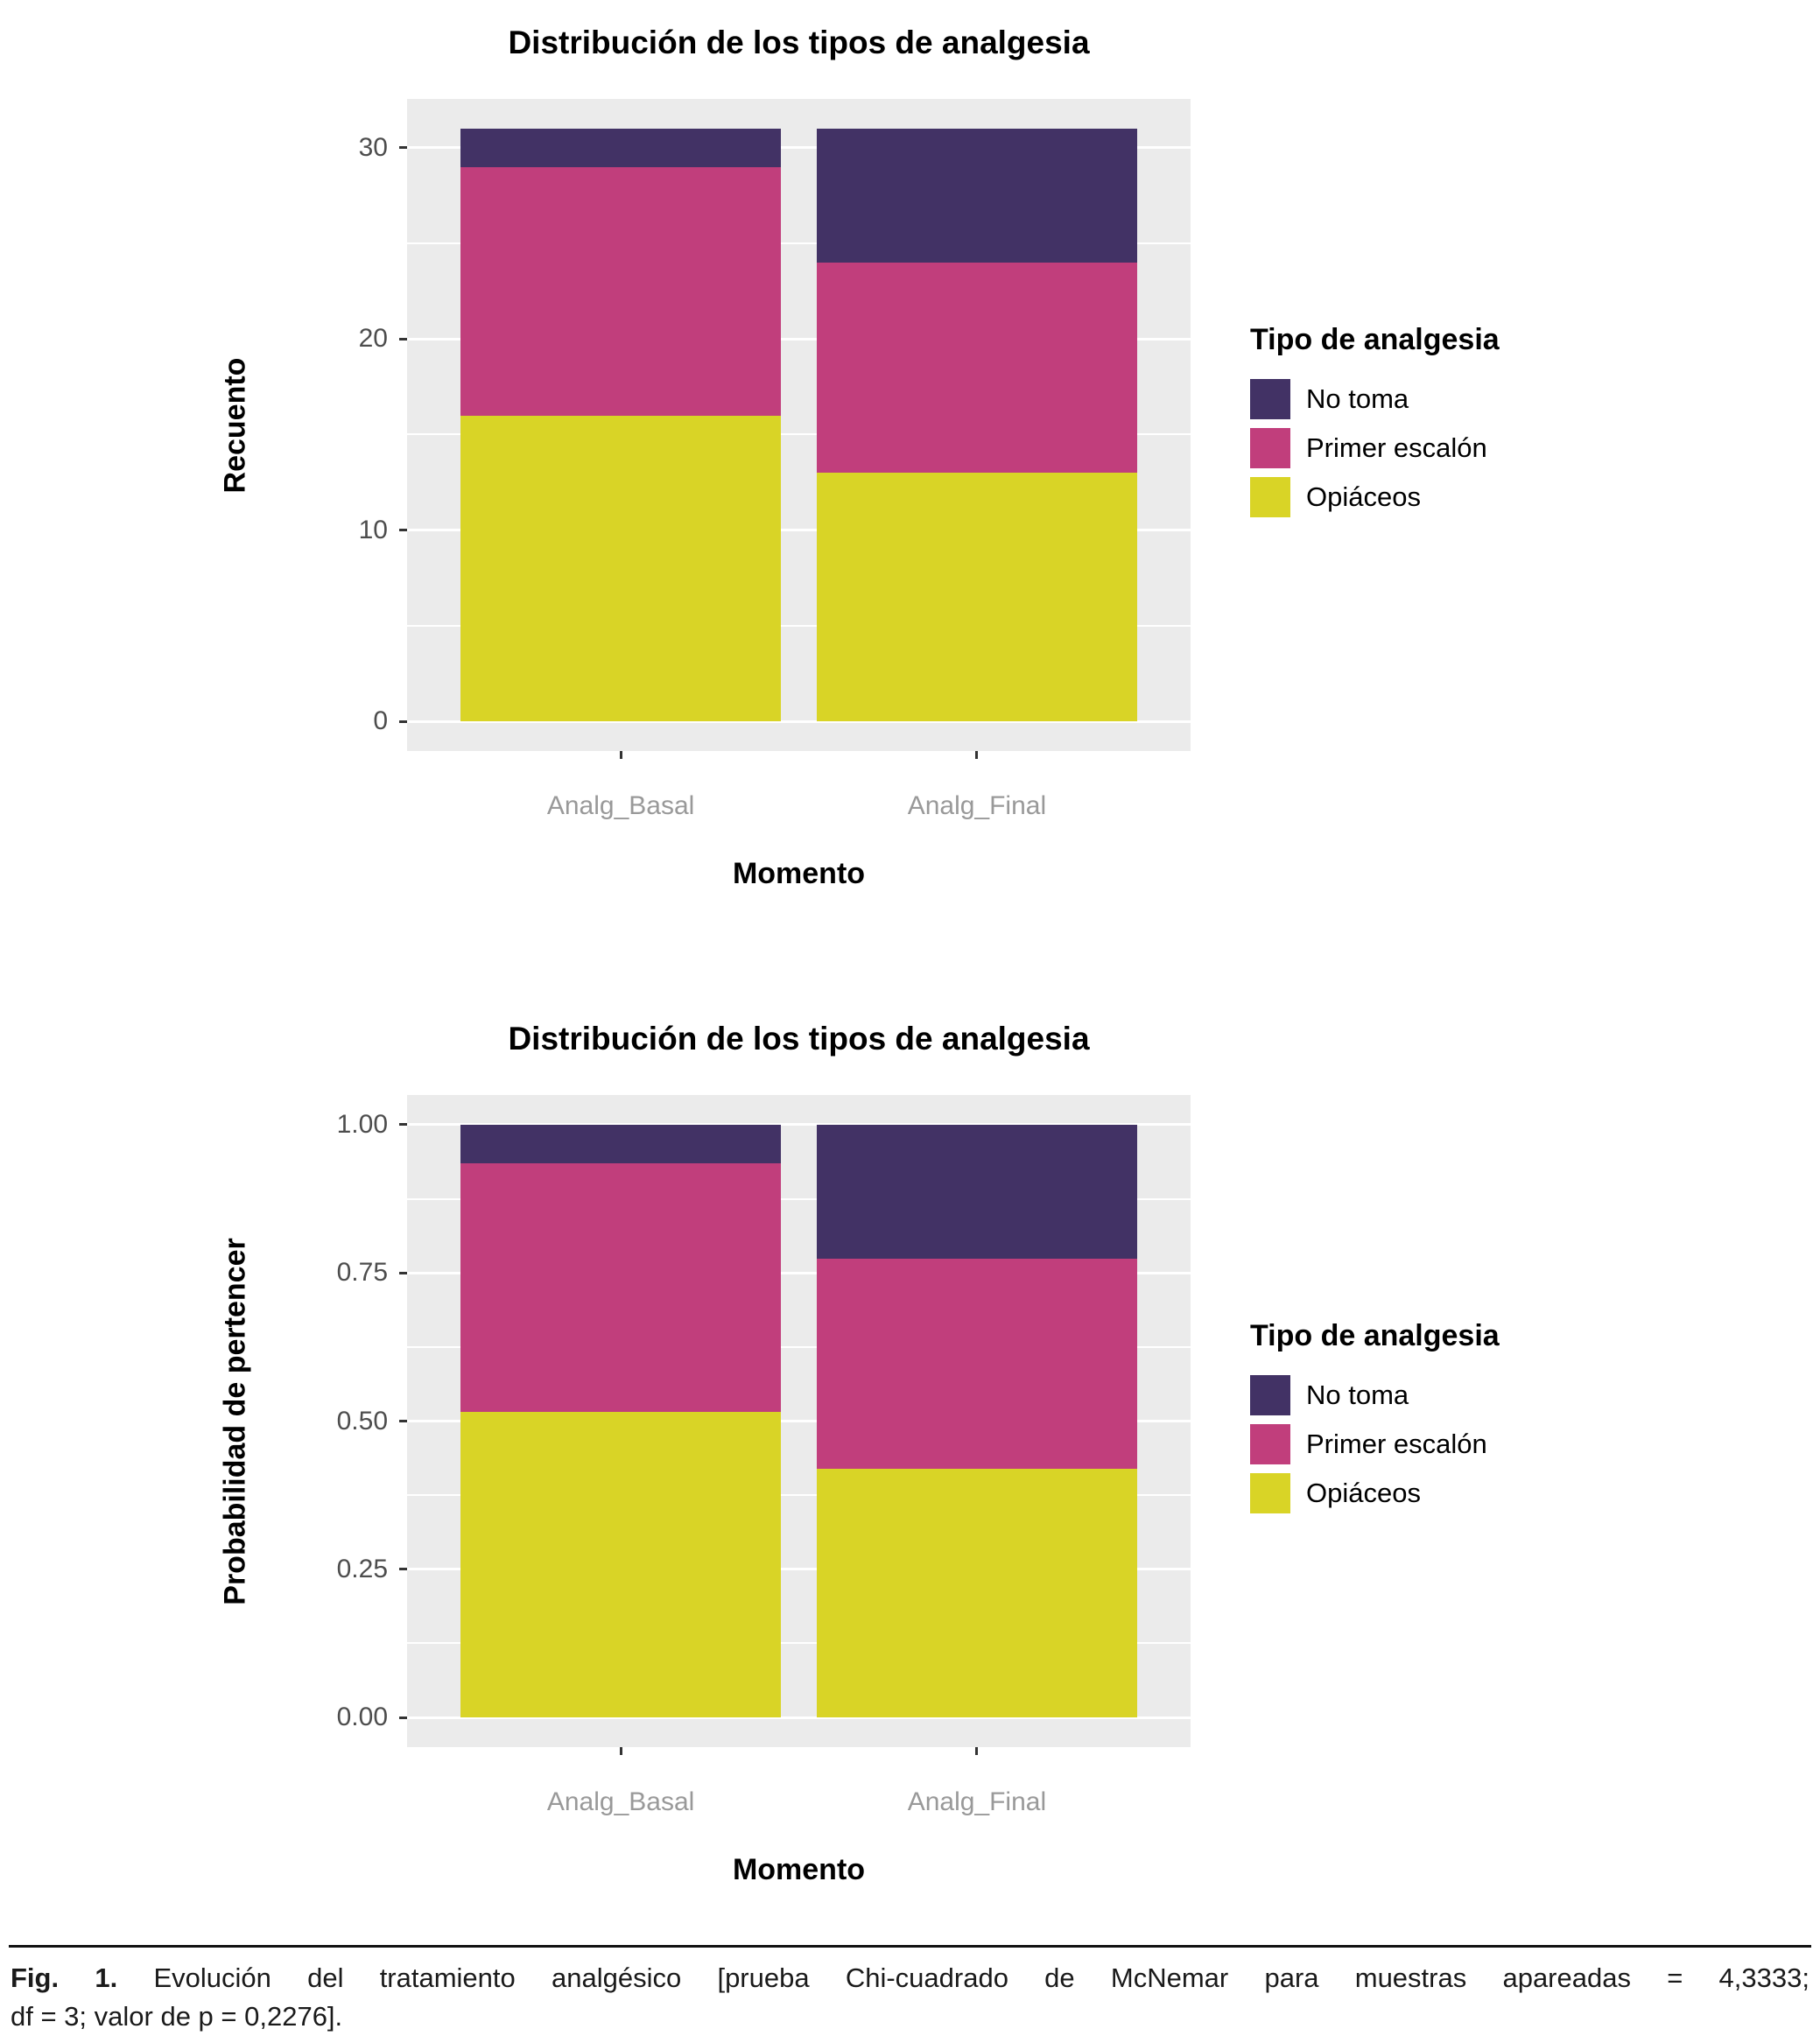 The height and width of the screenshot is (2043, 1820). What do you see at coordinates (380, 721) in the screenshot?
I see `y-axis-tick-label: 0` at bounding box center [380, 721].